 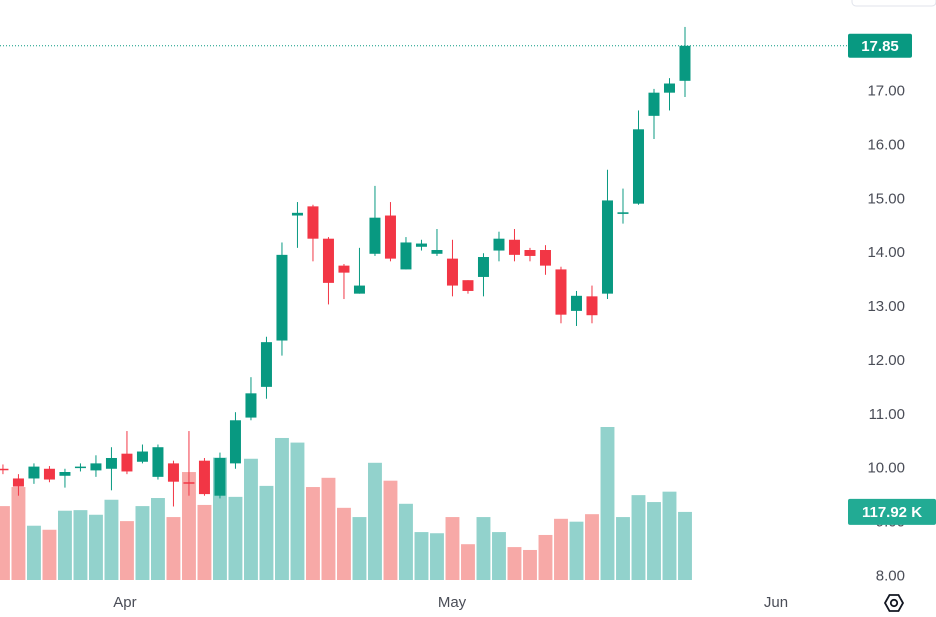 I want to click on settings-icon, so click(x=894, y=603).